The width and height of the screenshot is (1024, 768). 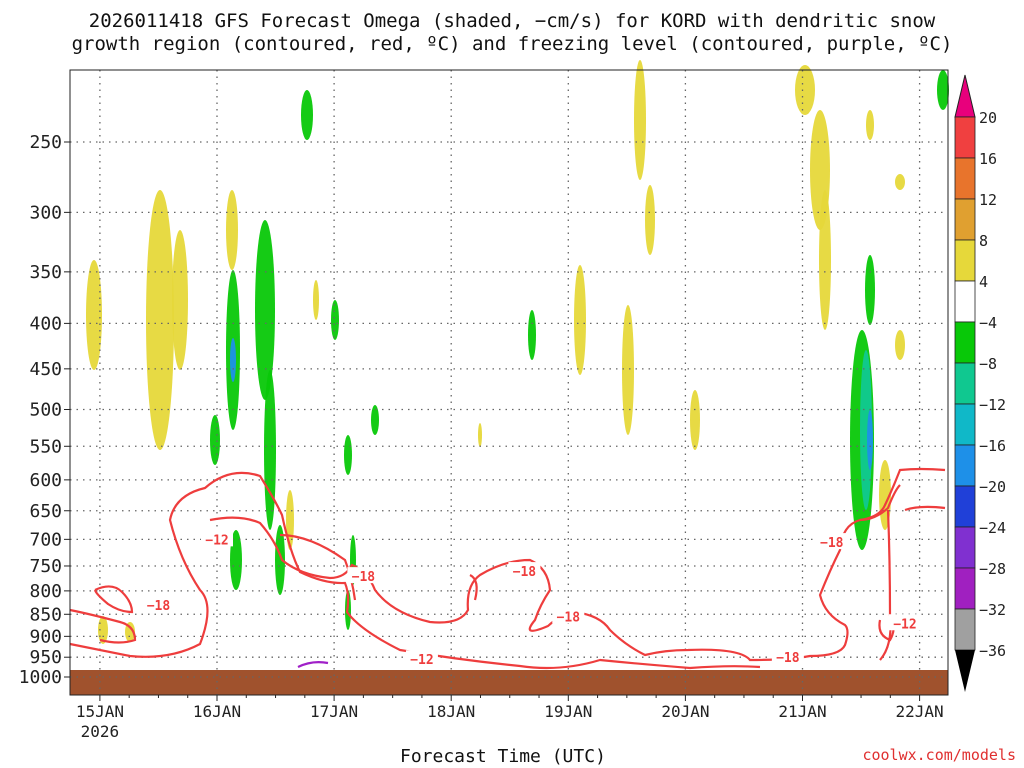 What do you see at coordinates (992, 569) in the screenshot?
I see `colorbar-label: −28` at bounding box center [992, 569].